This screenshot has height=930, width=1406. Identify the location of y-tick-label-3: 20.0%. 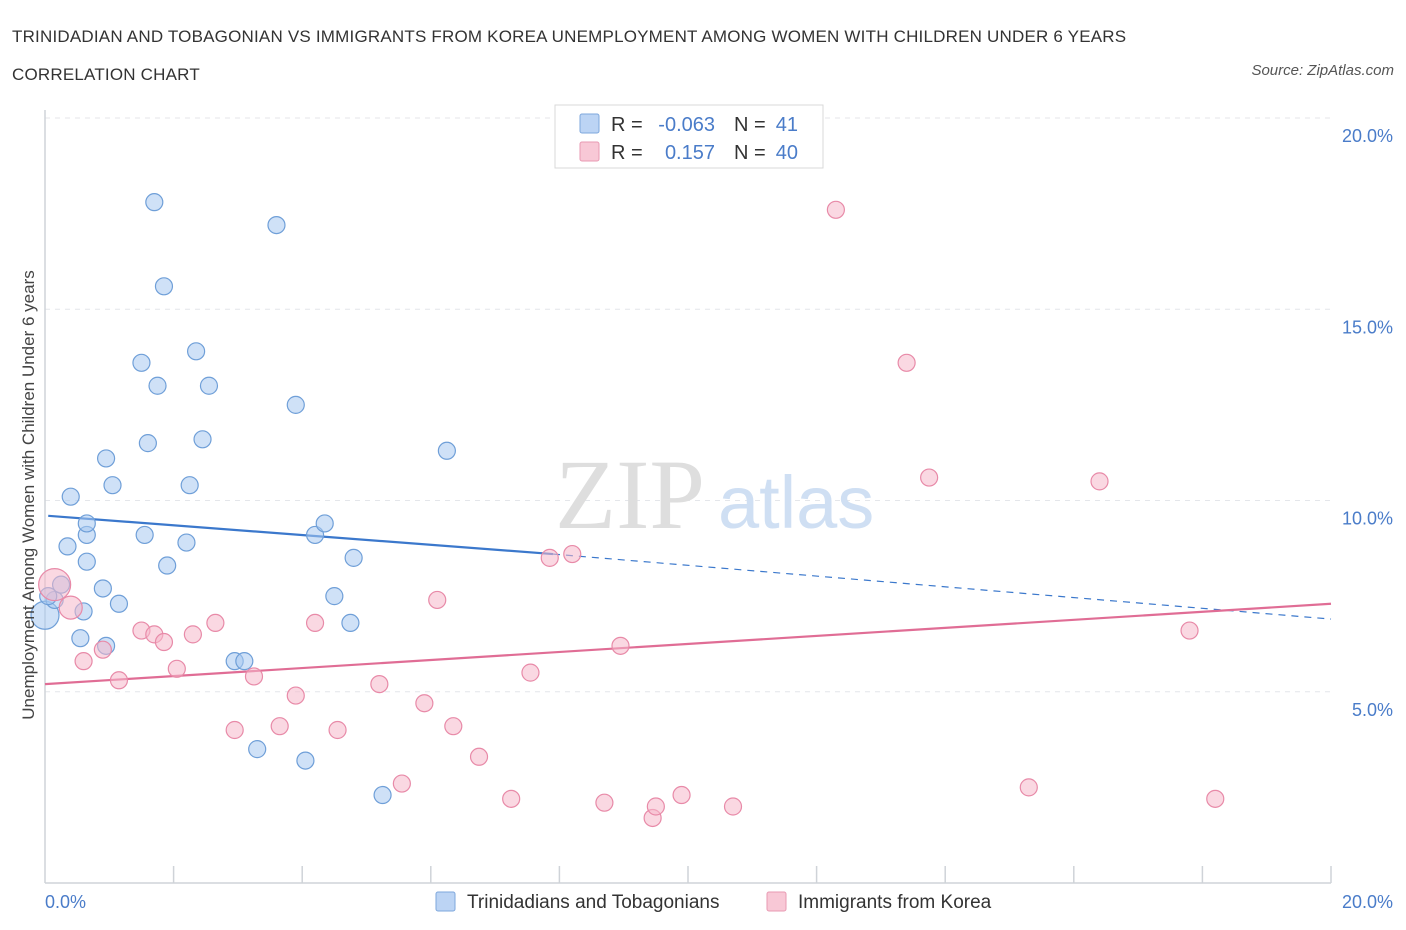
(1367, 136).